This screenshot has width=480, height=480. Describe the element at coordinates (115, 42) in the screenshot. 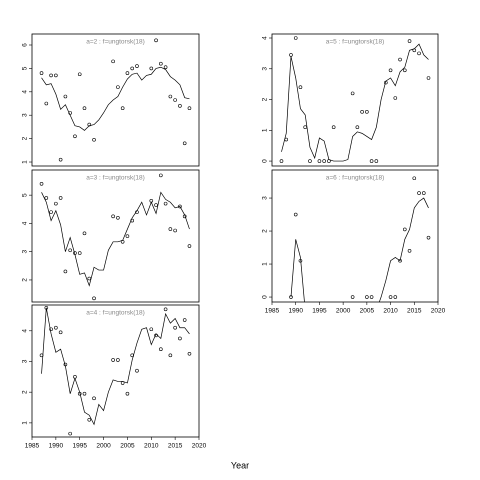

I see `strip-title: a=2 : f=ungtorsk(18)` at that location.